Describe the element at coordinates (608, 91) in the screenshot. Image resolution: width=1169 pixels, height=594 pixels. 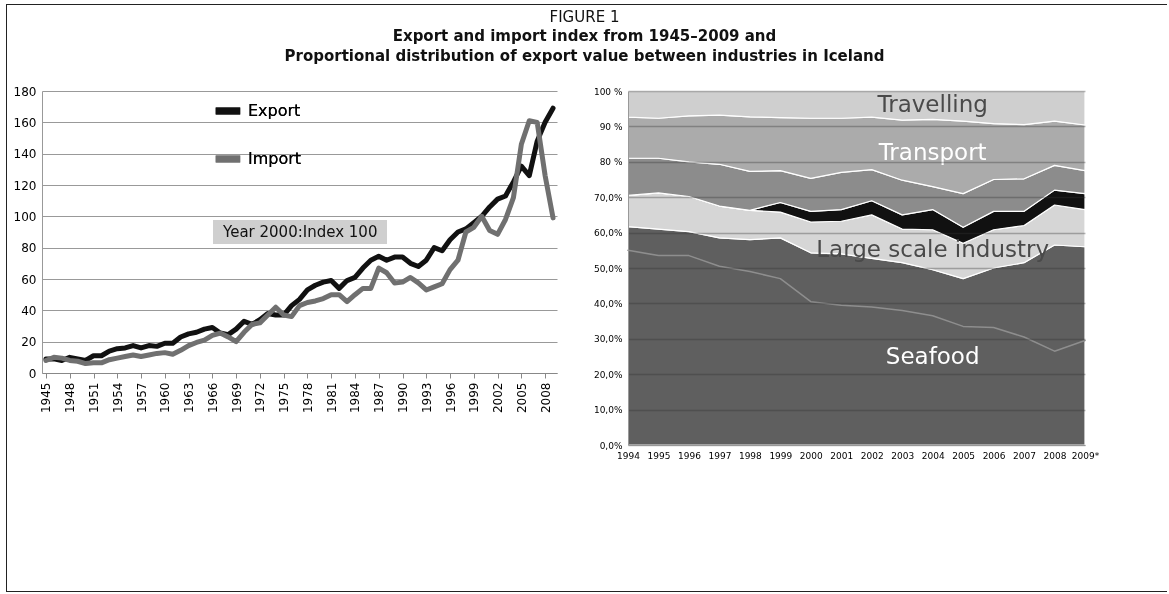
I see `y-tick-label: 100 %` at that location.